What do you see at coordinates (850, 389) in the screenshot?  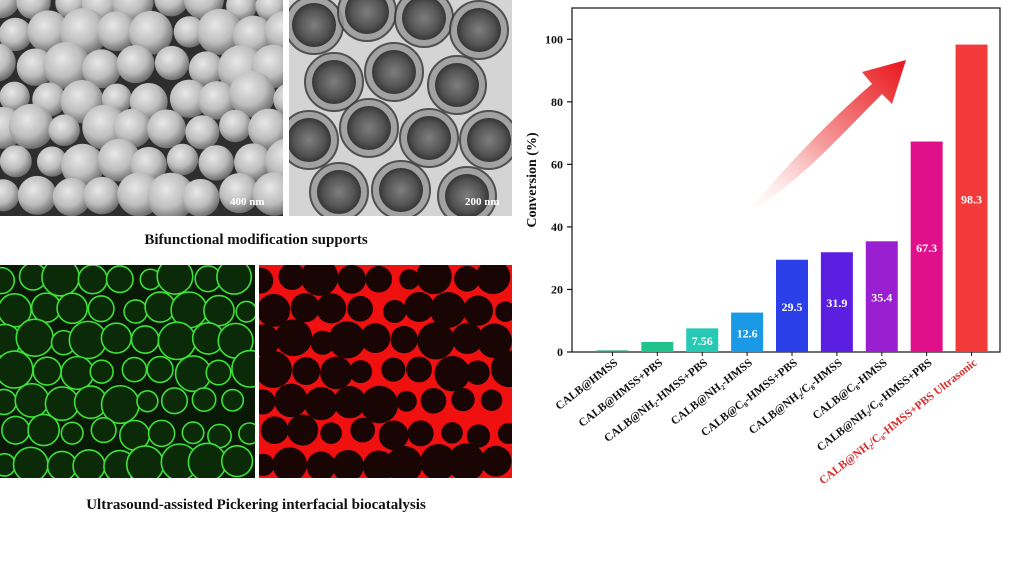 I see `x-category-label: CALB@C₈-HMSS` at bounding box center [850, 389].